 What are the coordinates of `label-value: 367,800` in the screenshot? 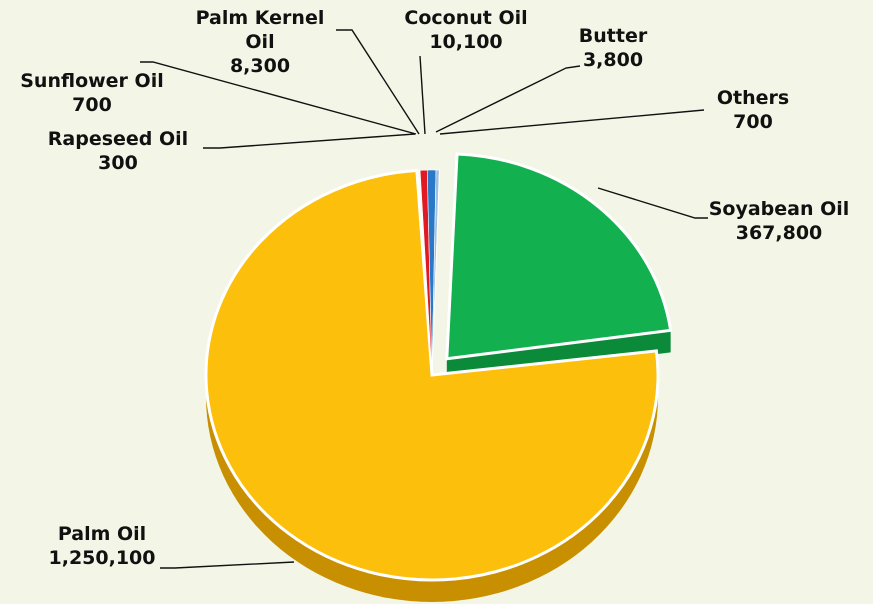 It's located at (779, 233).